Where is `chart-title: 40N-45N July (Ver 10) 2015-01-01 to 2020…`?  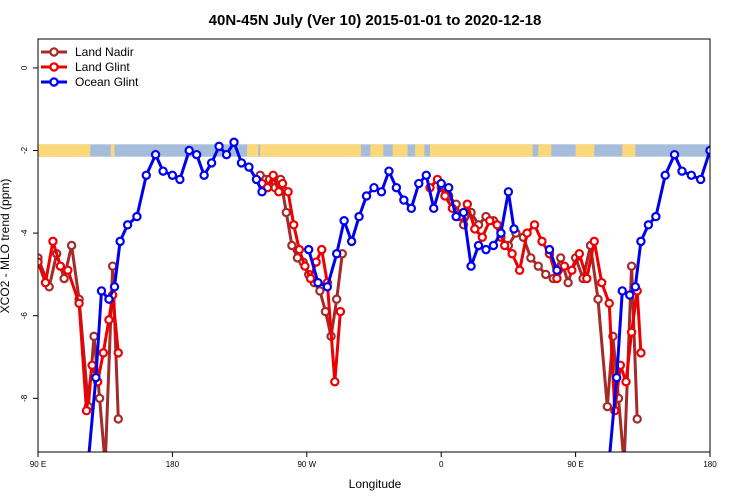
chart-title: 40N-45N July (Ver 10) 2015-01-01 to 2020… is located at coordinates (375, 20).